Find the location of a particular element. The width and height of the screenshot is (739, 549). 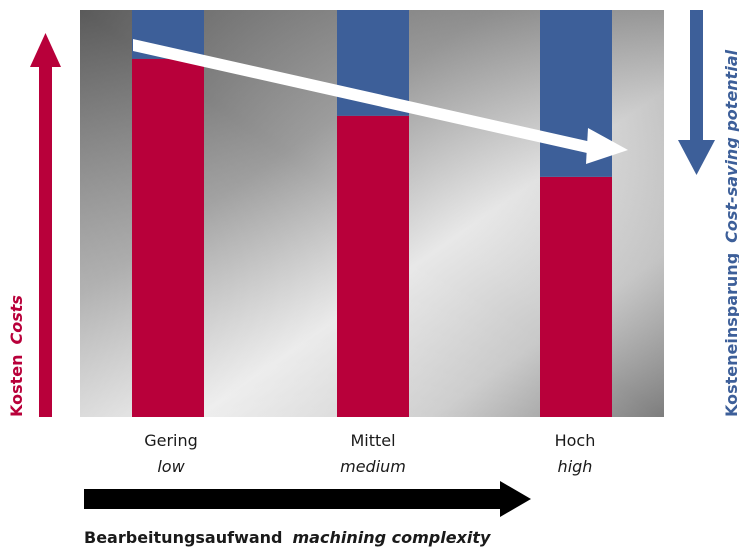

tick-label-medium-en: medium is located at coordinates (373, 466).